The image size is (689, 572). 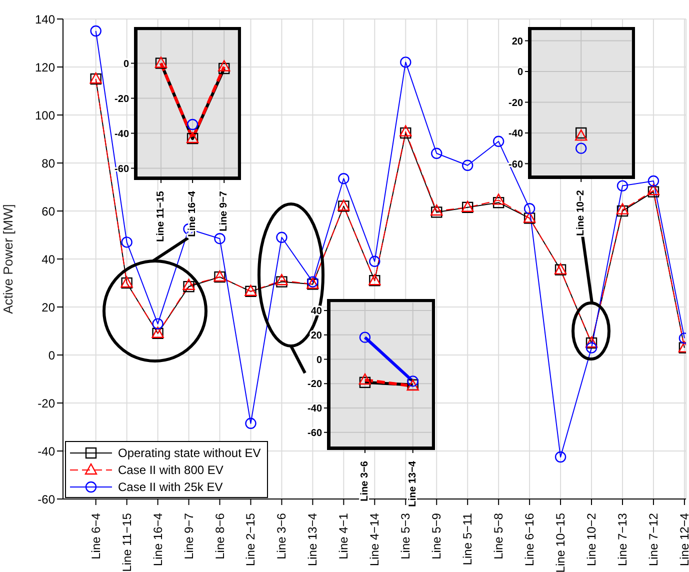 What do you see at coordinates (375, 539) in the screenshot?
I see `x-tick-label: Line 4−14` at bounding box center [375, 539].